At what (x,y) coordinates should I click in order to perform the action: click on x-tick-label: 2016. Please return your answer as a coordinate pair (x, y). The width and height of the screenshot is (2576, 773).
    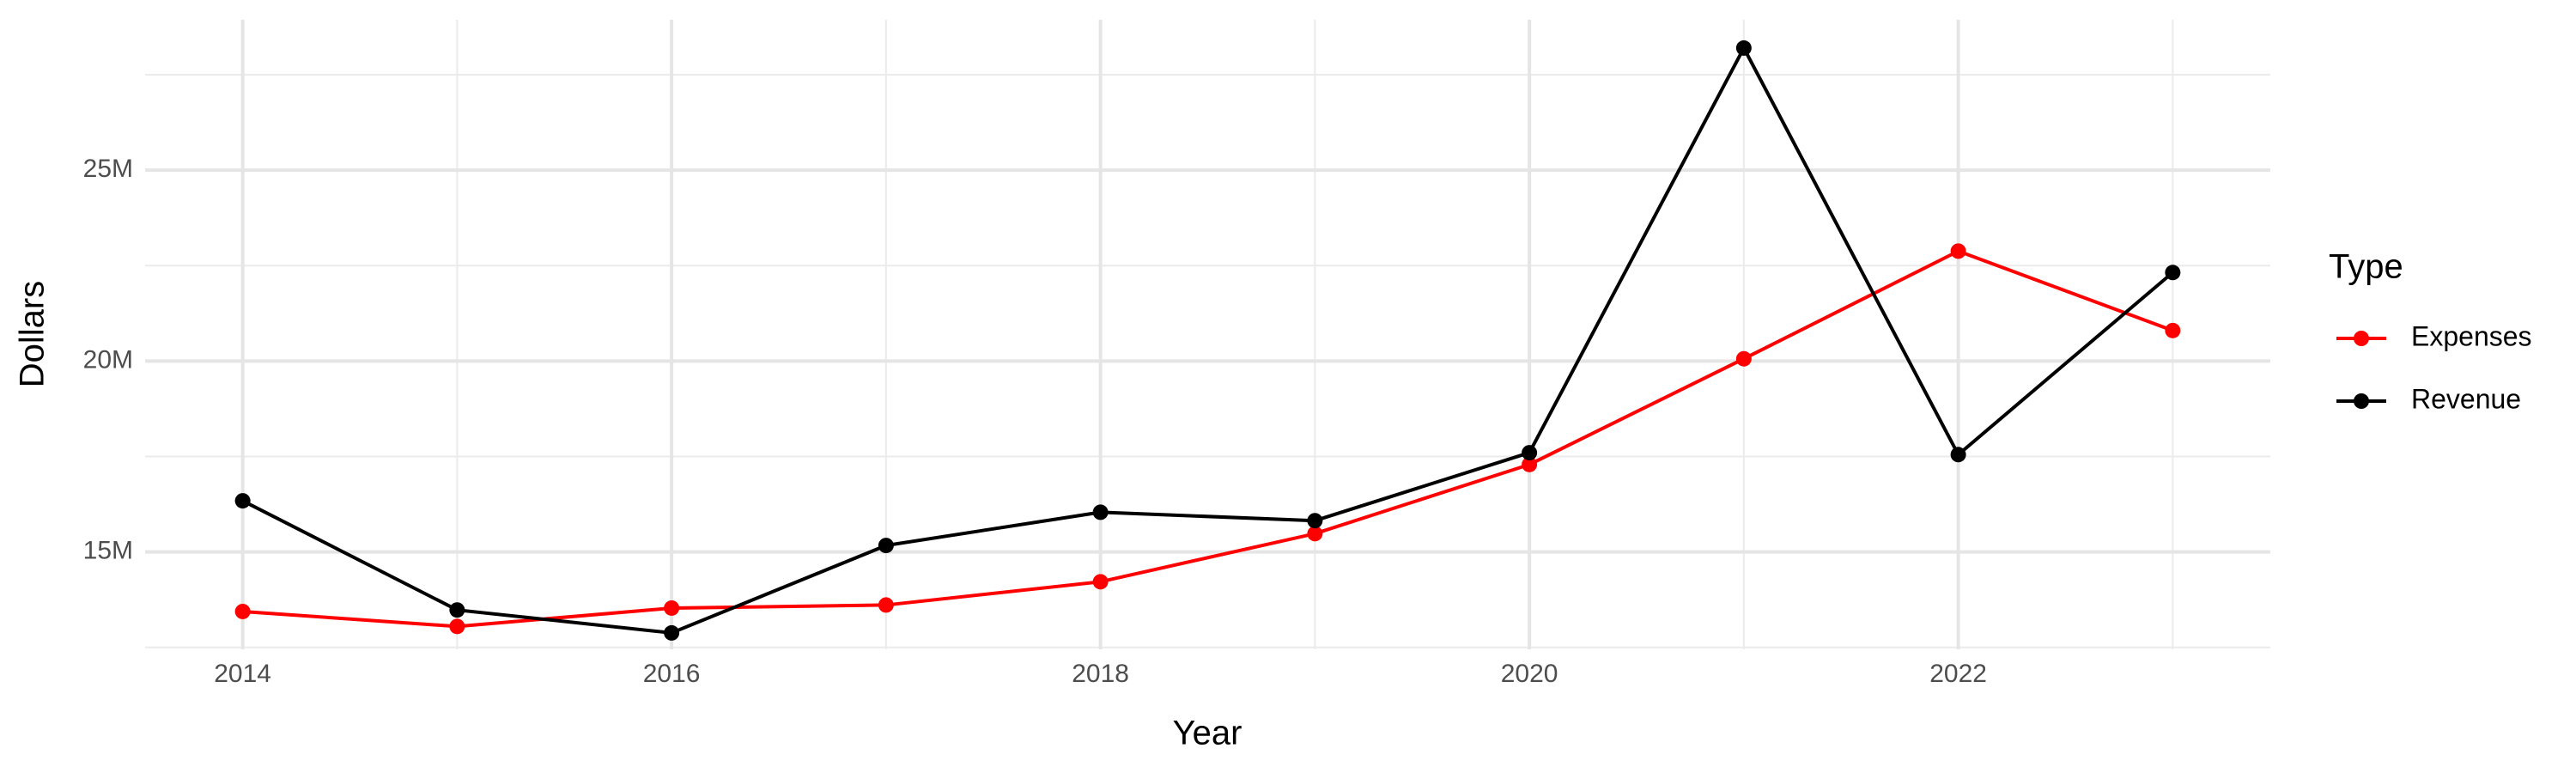
    Looking at the image, I should click on (672, 674).